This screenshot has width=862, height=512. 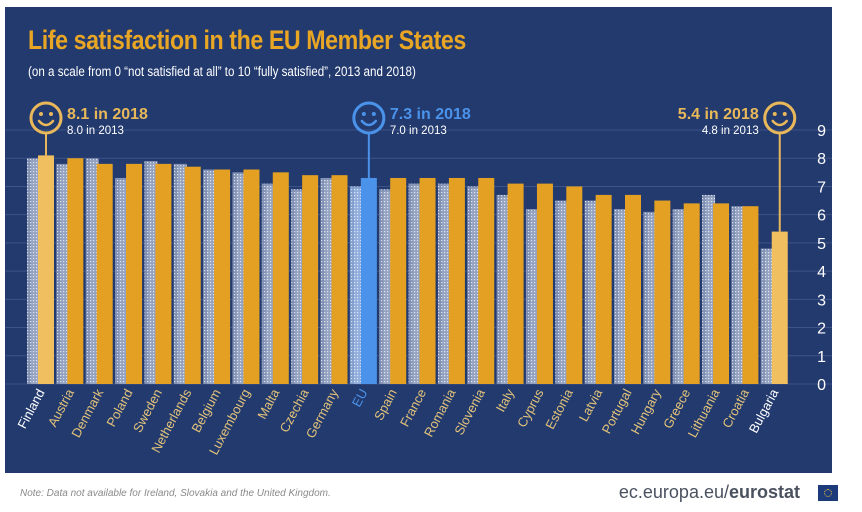 I want to click on eu-flag-icon, so click(x=828, y=493).